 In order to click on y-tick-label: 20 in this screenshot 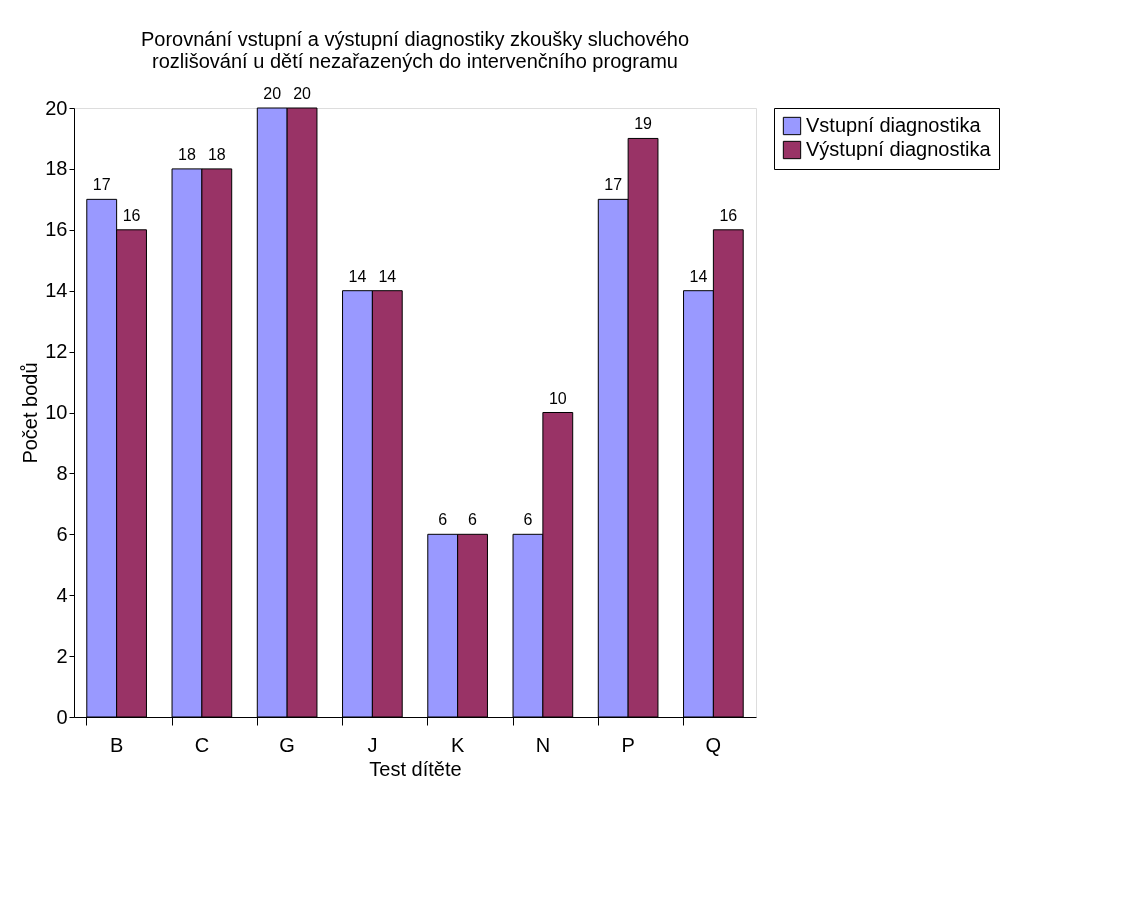, I will do `click(56, 107)`.